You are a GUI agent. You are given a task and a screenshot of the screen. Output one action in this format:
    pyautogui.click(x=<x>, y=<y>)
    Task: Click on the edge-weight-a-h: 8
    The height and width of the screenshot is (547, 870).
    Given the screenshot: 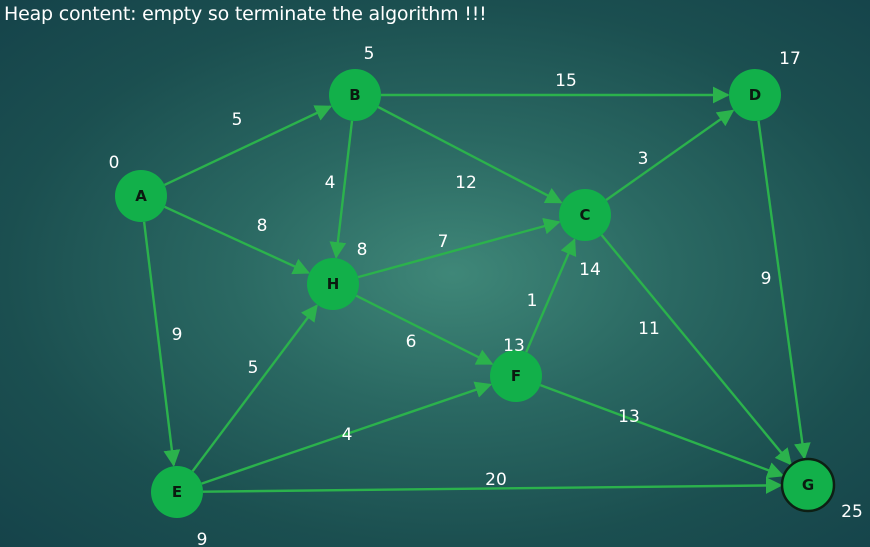 What is the action you would take?
    pyautogui.click(x=262, y=226)
    